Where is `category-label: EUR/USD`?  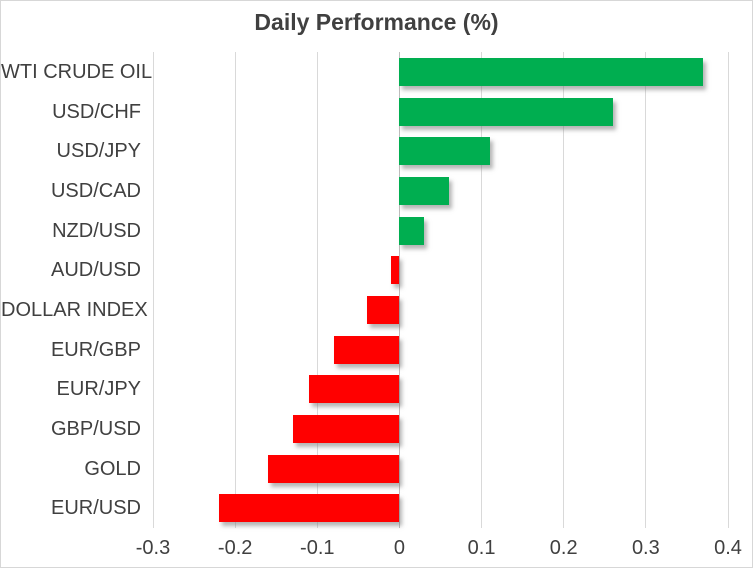 category-label: EUR/USD is located at coordinates (95, 508).